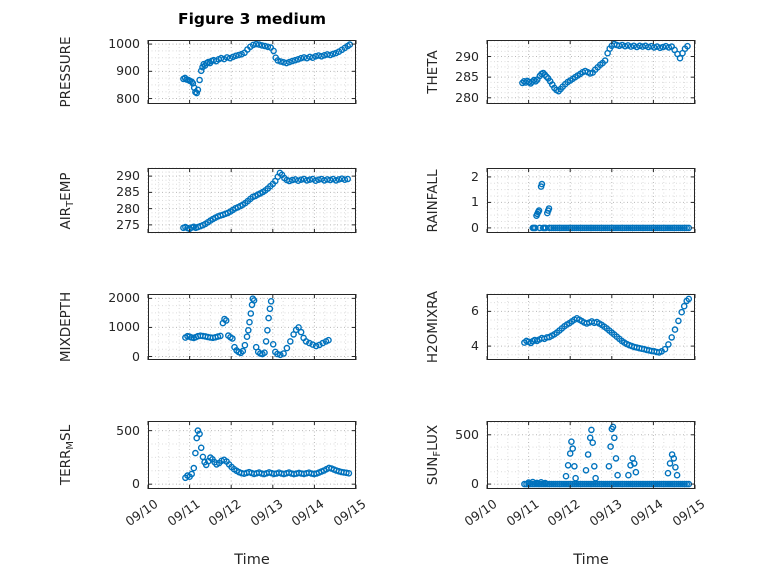 The width and height of the screenshot is (778, 583). I want to click on y-label-text: EMP, so click(66, 186).